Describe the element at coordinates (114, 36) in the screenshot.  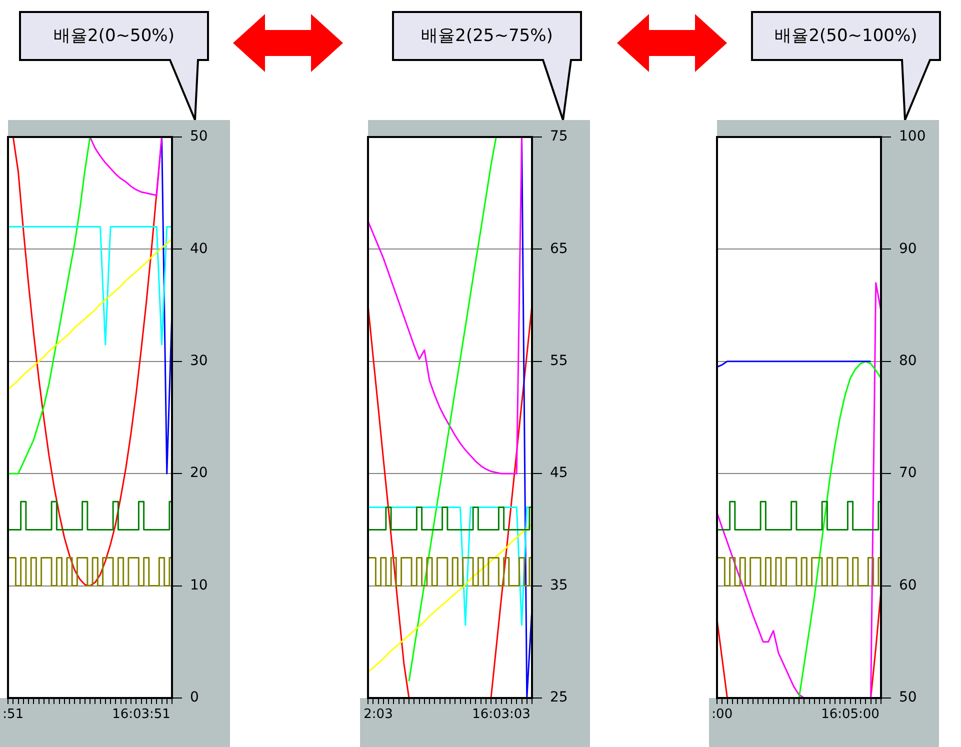
I see `chart-title: 배율2(0~50%)` at that location.